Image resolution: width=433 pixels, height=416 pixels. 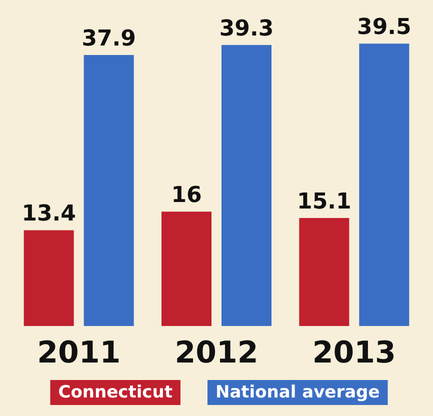 I want to click on x-tick-label: 2011, so click(x=79, y=353).